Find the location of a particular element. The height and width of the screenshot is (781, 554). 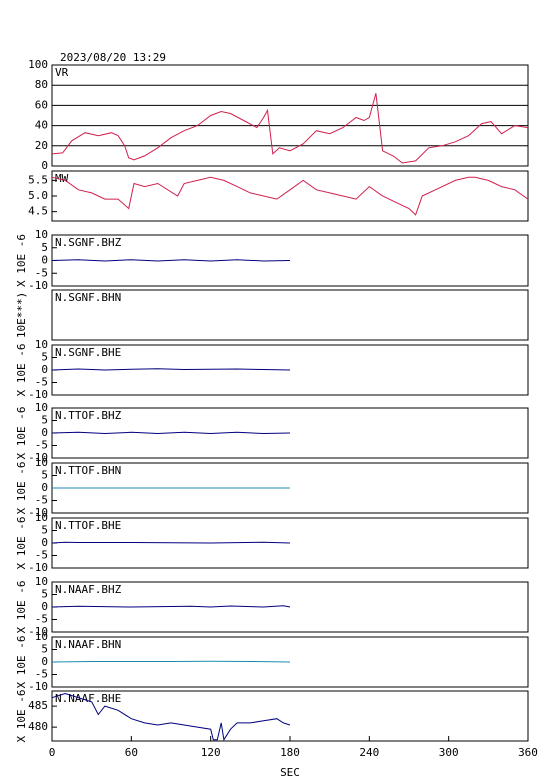

x-tick-label: 120 is located at coordinates (211, 752).